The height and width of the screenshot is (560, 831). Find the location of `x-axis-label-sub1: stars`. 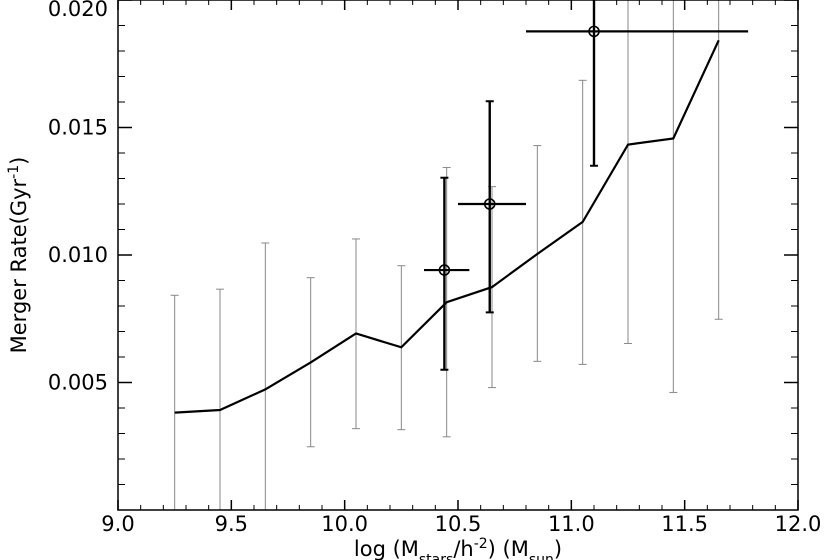

x-axis-label-sub1: stars is located at coordinates (436, 556).